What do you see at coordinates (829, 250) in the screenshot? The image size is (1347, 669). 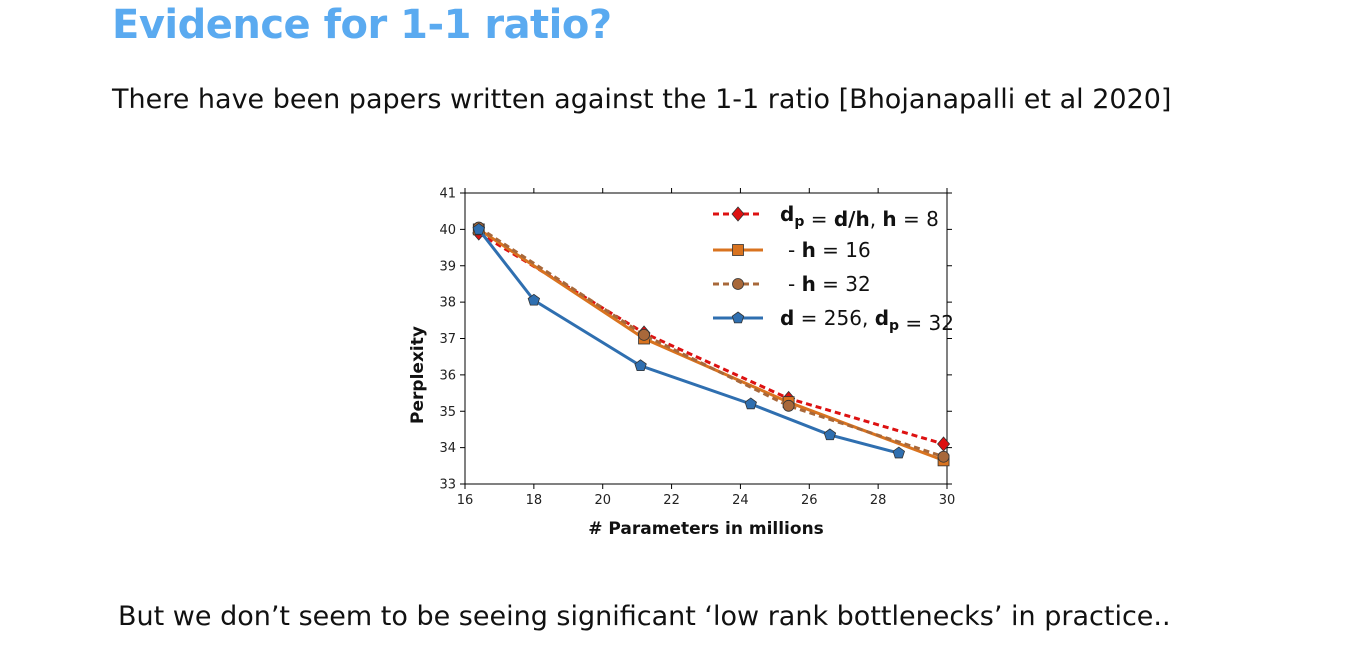 I see `legend-entry-2: - h = 16` at bounding box center [829, 250].